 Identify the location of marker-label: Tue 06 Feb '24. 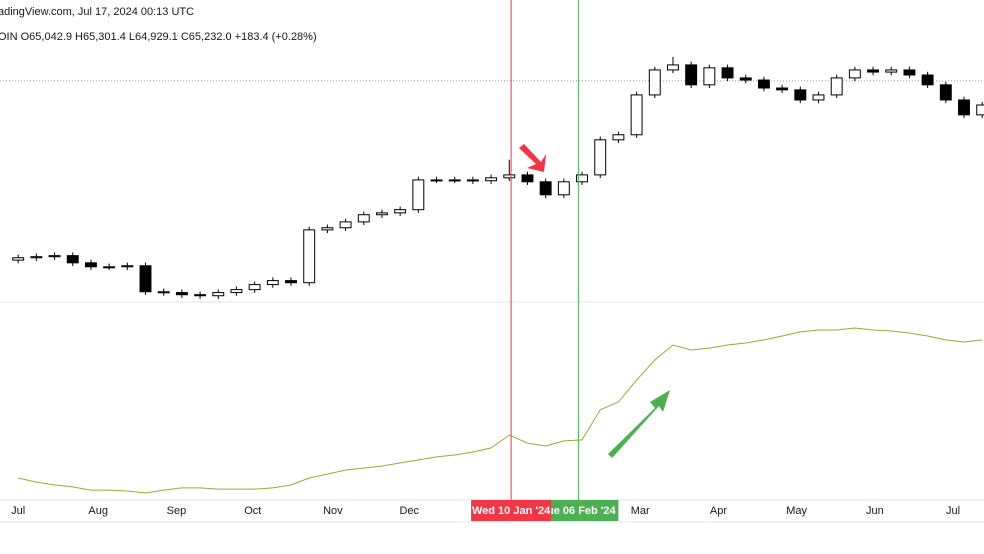
(578, 511).